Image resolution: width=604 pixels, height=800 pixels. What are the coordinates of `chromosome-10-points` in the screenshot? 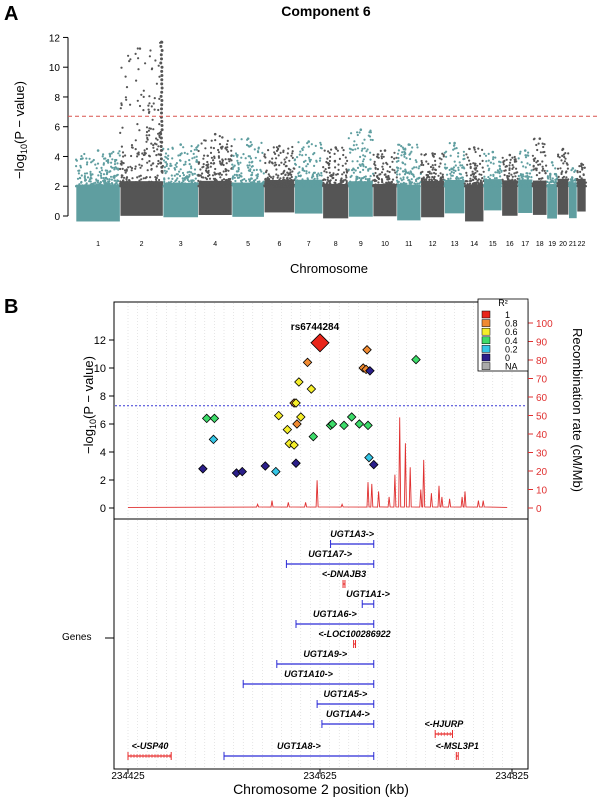 It's located at (385, 168).